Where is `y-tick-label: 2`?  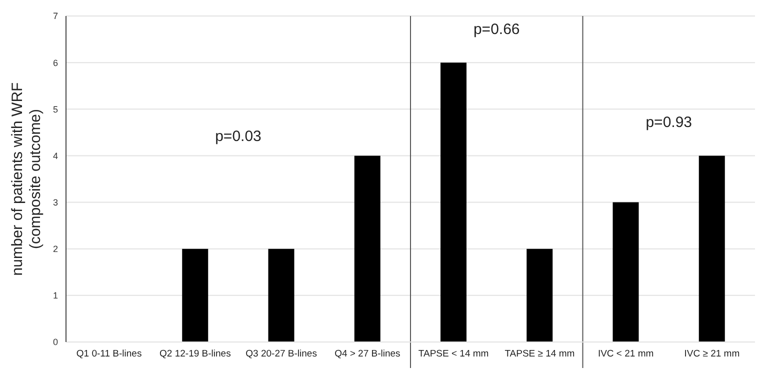 y-tick-label: 2 is located at coordinates (55, 249).